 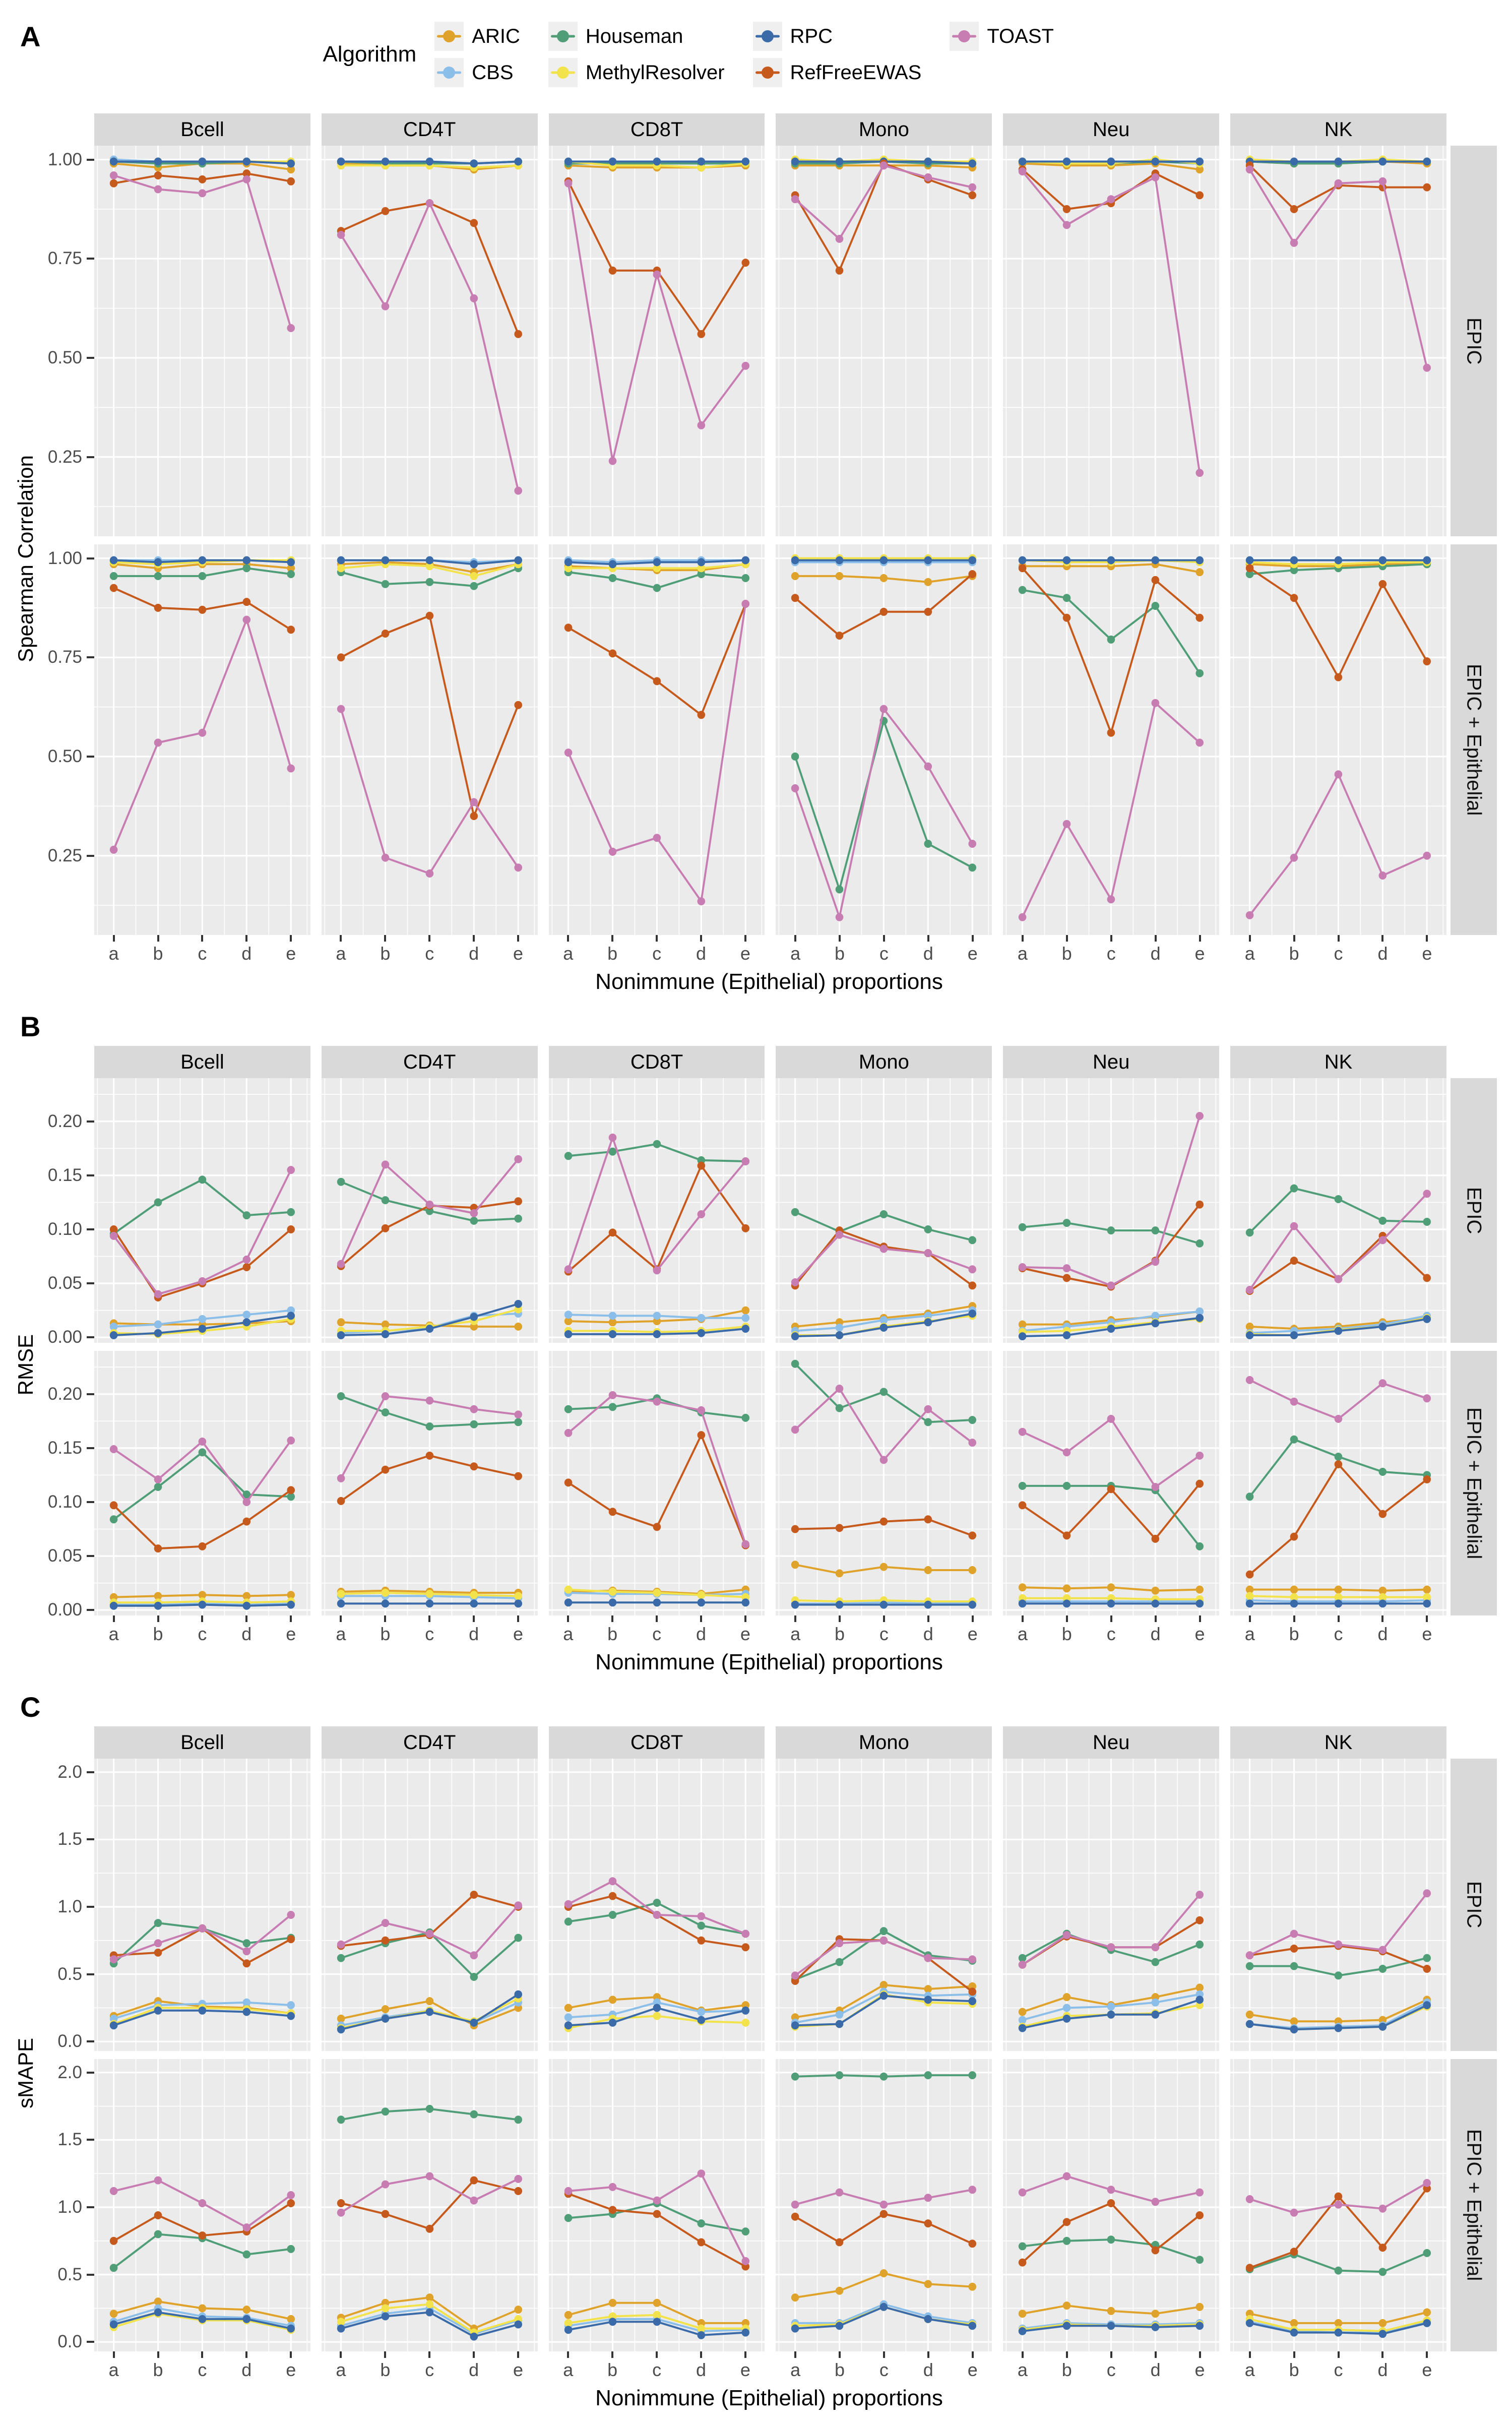 I want to click on facet-plot-C-EPIC-Mono, so click(x=884, y=1905).